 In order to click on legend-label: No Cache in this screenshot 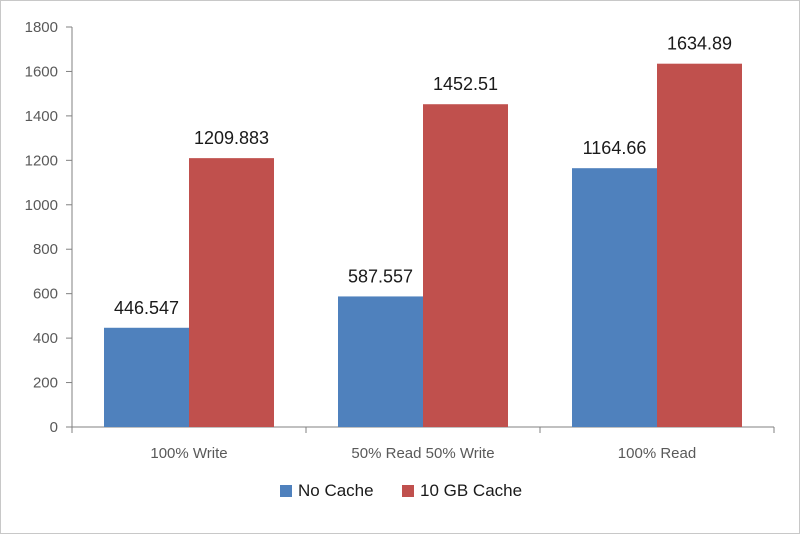, I will do `click(336, 490)`.